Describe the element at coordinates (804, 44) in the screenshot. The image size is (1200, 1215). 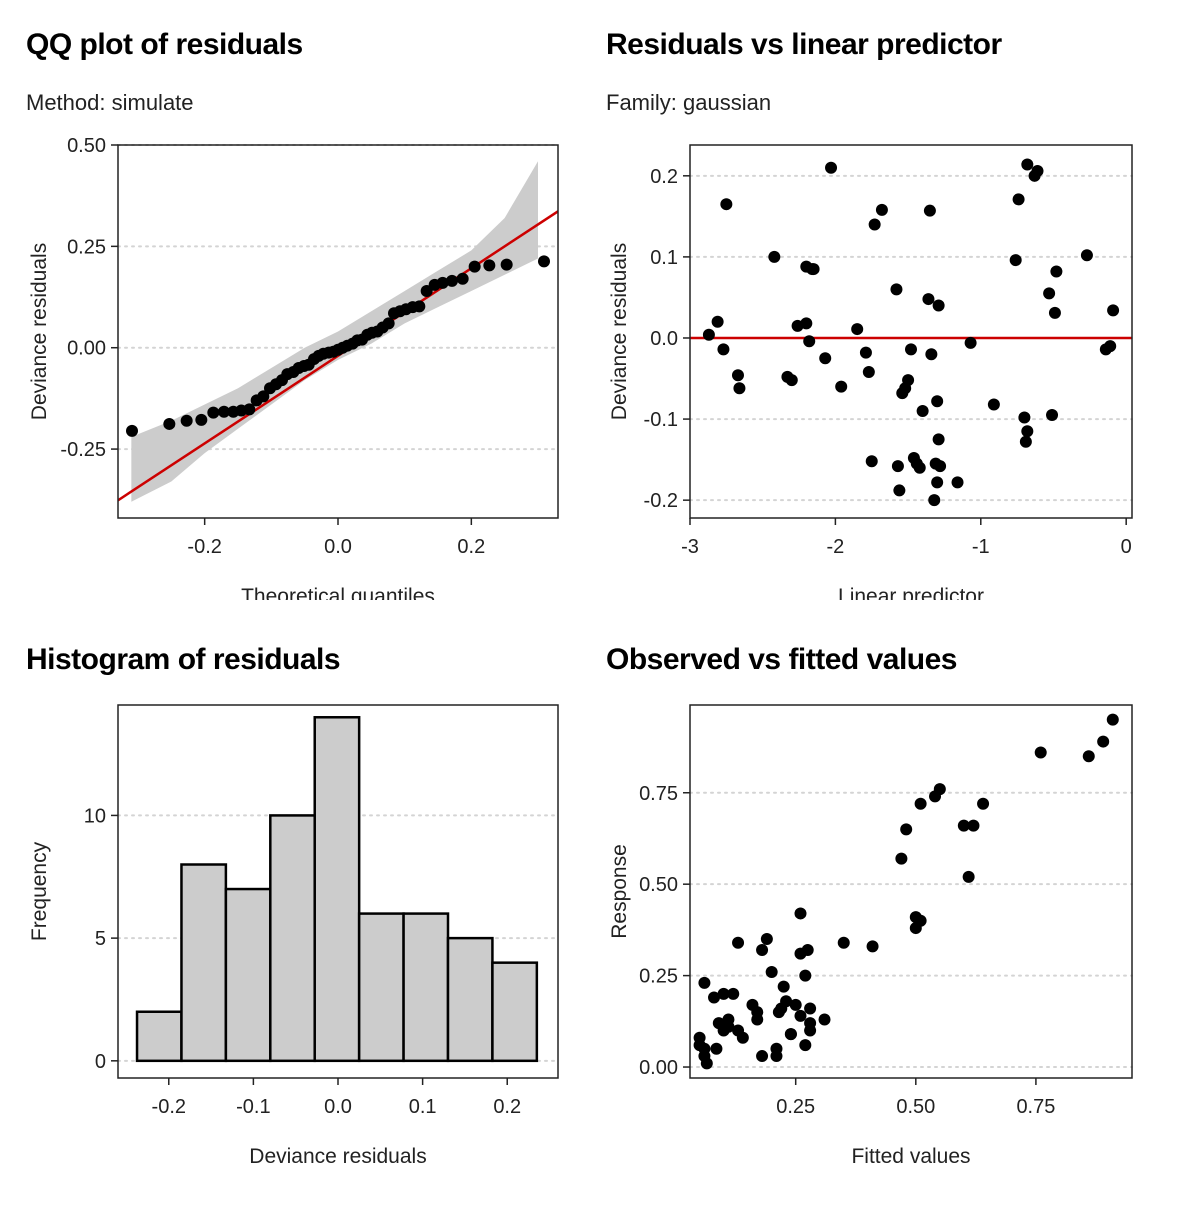
I see `resid-linpred-title: Residuals vs linear predictor` at that location.